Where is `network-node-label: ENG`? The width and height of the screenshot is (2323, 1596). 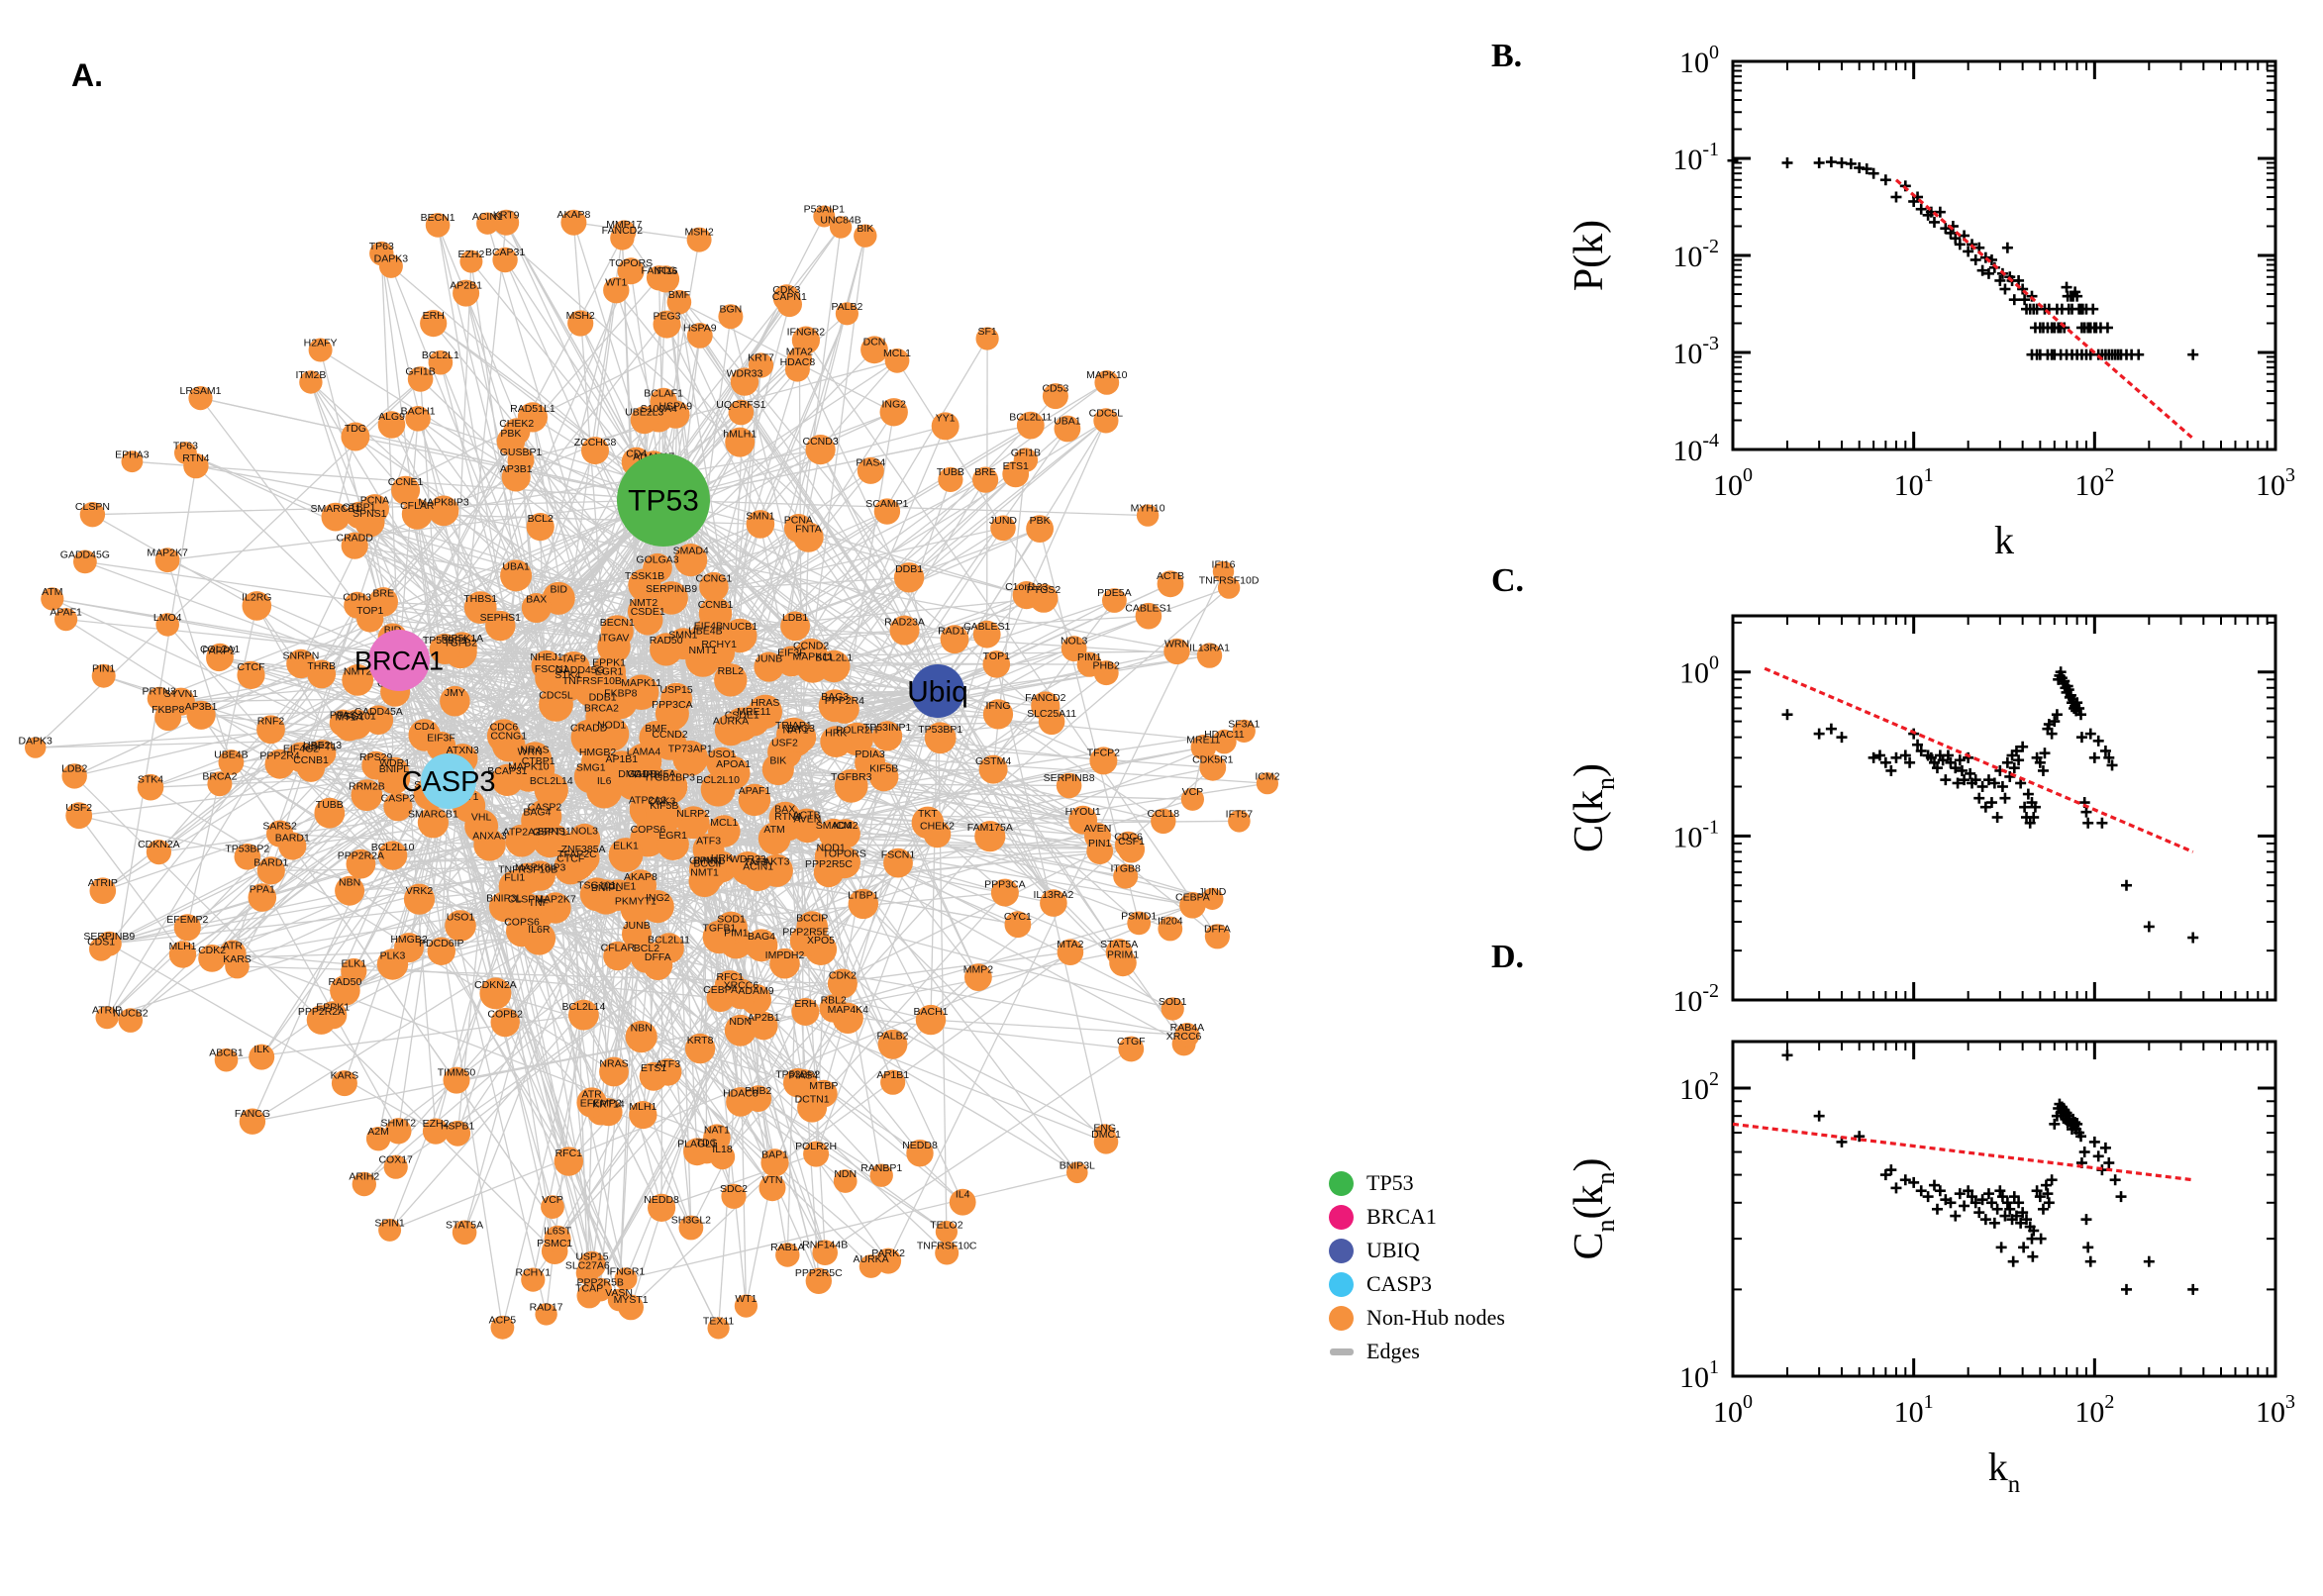
network-node-label: ENG is located at coordinates (1104, 1128).